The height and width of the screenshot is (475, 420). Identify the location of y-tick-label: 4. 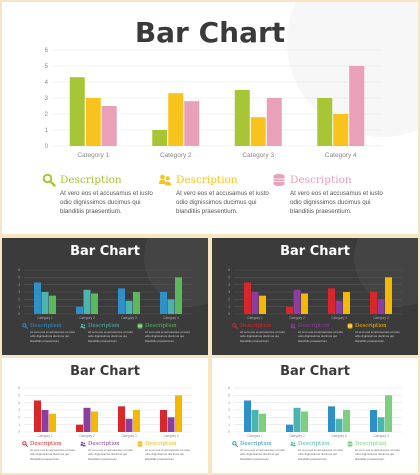
(229, 403).